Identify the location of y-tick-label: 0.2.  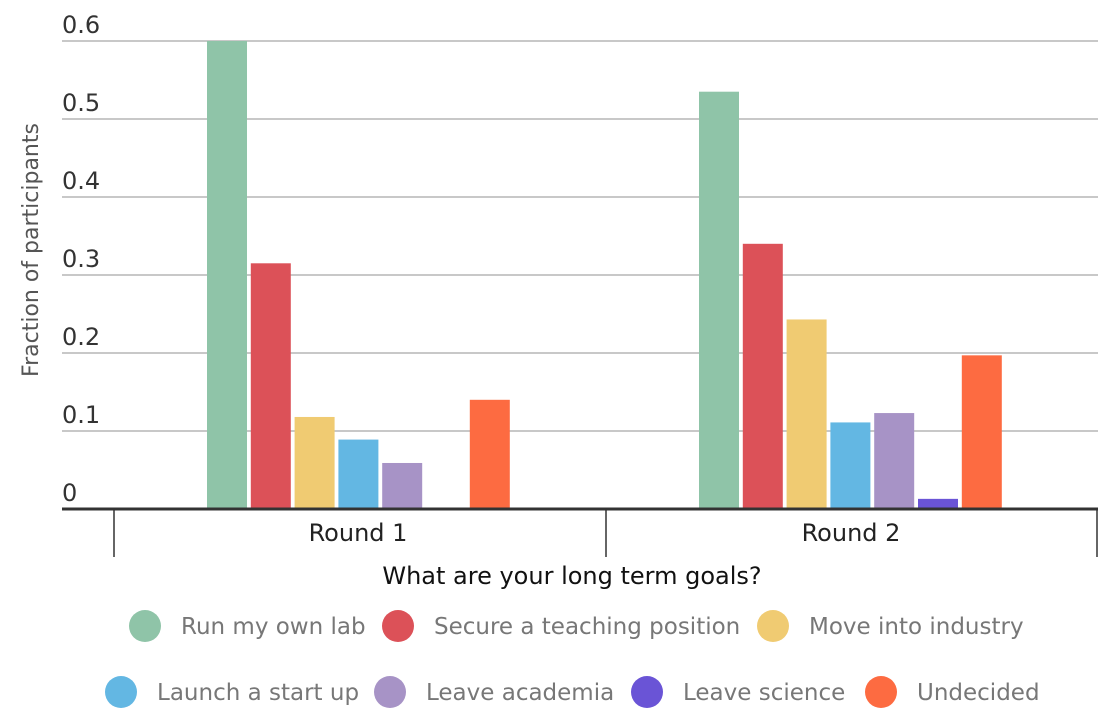
(81, 337).